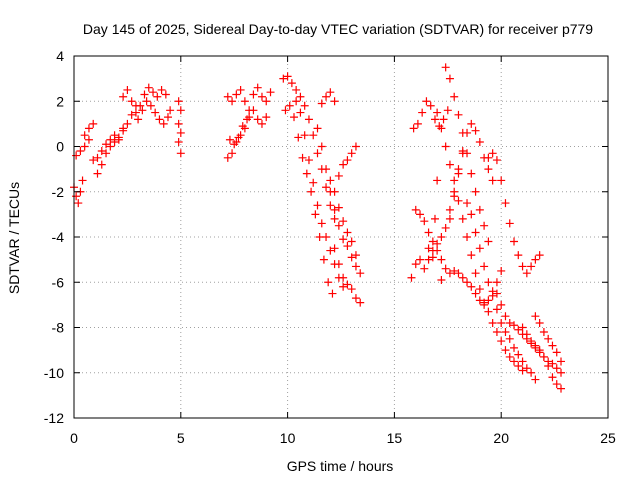 The image size is (640, 480). I want to click on y-tick-label: -4, so click(58, 237).